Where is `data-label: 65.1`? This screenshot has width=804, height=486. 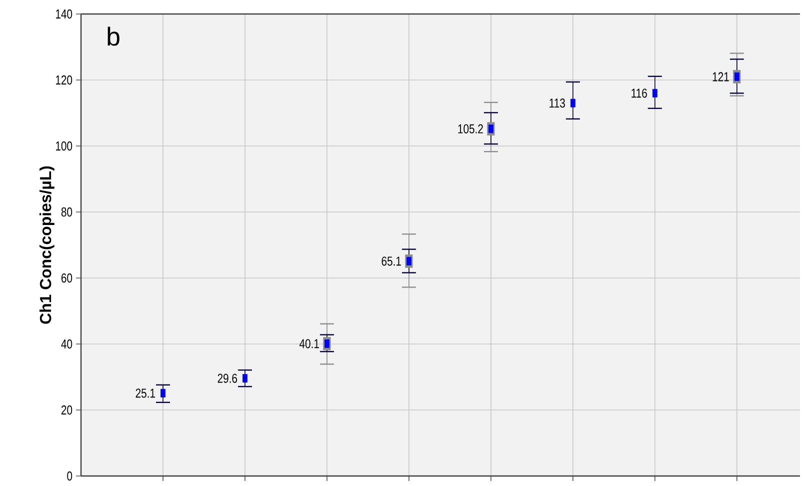
data-label: 65.1 is located at coordinates (391, 261).